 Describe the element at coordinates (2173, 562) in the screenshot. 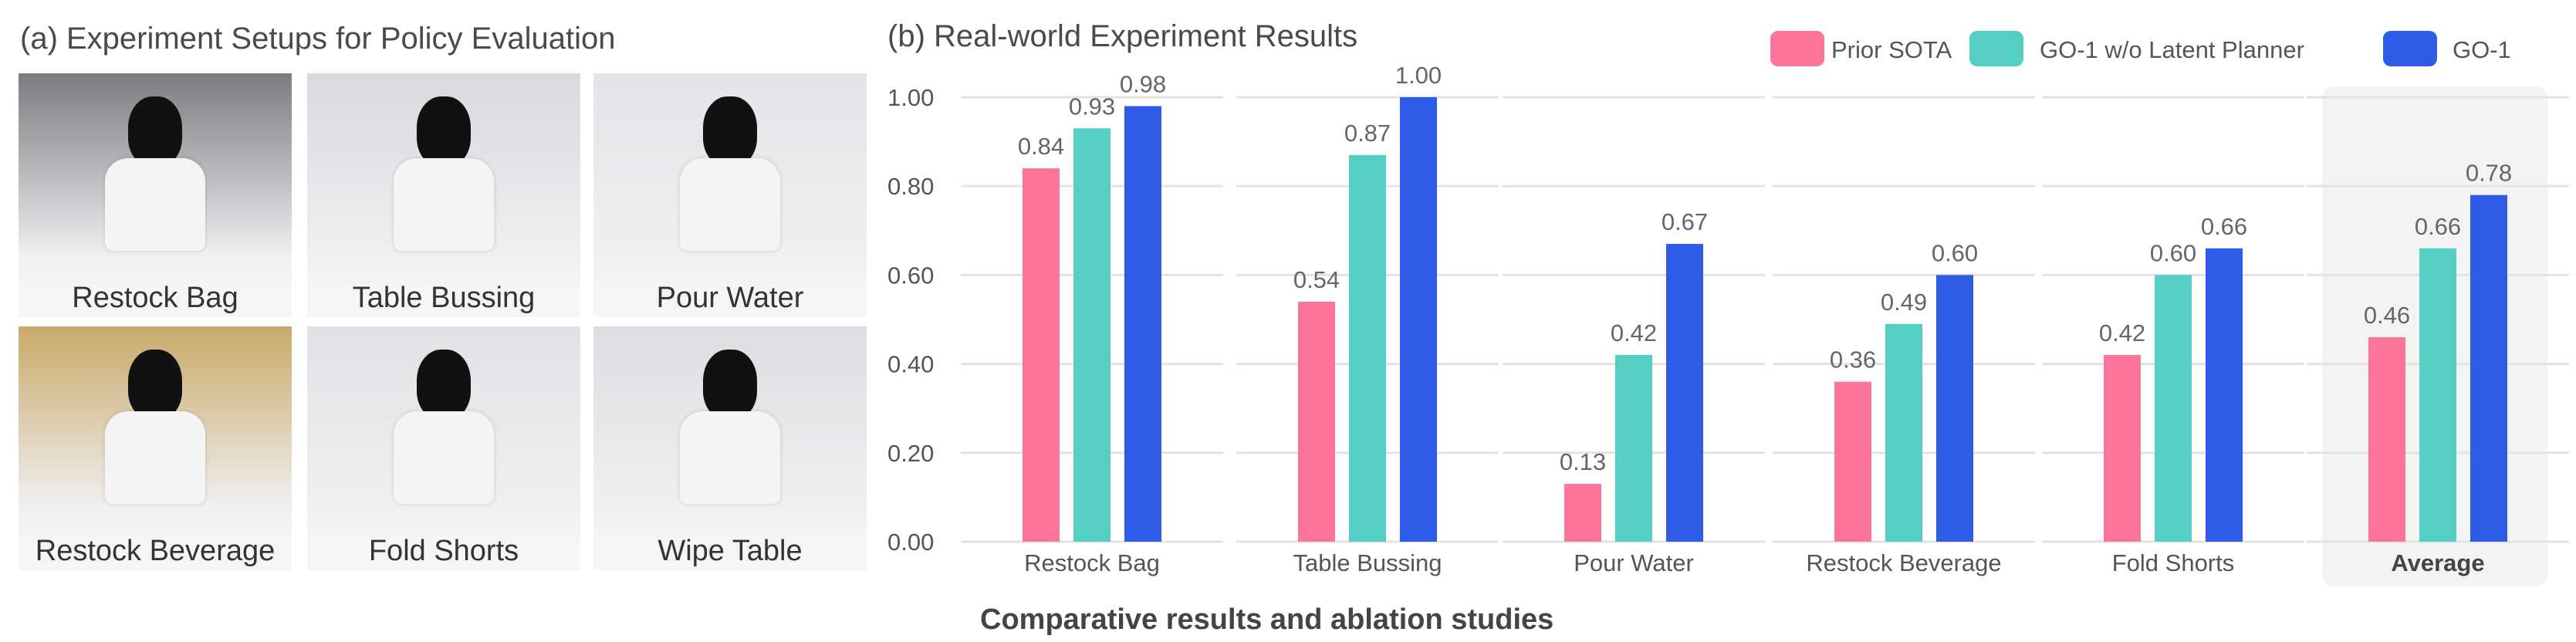

I see `x-tick-label: Fold Shorts` at that location.